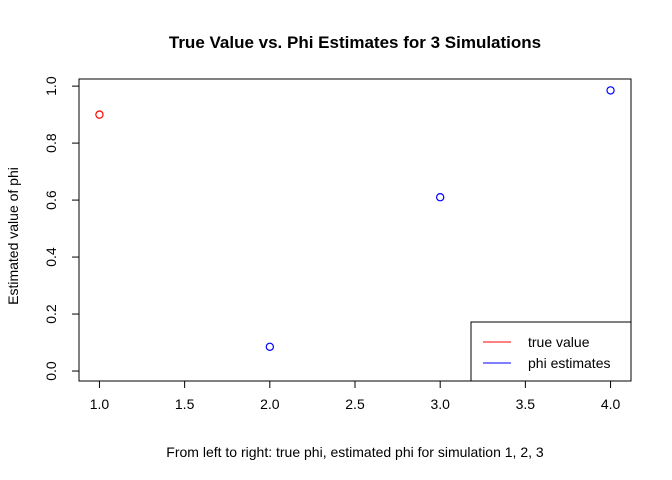 This screenshot has height=480, width=672. What do you see at coordinates (440, 404) in the screenshot?
I see `x-tick-label: 3.0` at bounding box center [440, 404].